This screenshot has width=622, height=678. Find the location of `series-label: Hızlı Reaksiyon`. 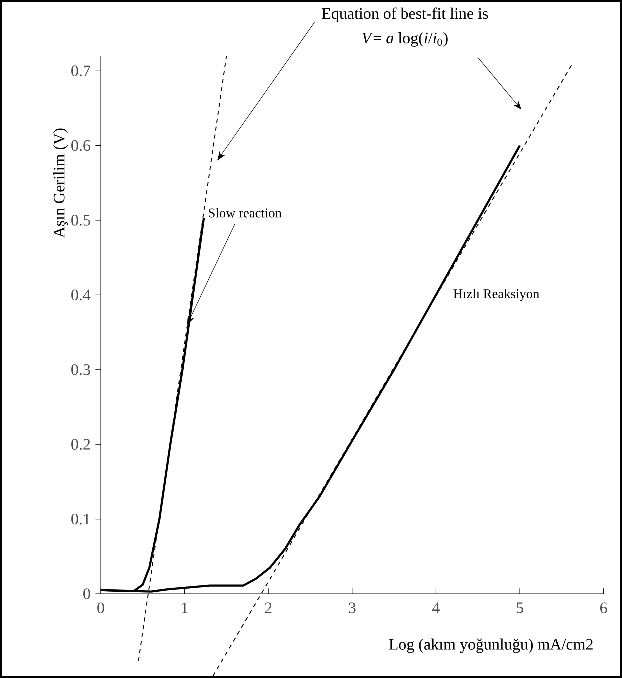

series-label: Hızlı Reaksiyon is located at coordinates (497, 295).